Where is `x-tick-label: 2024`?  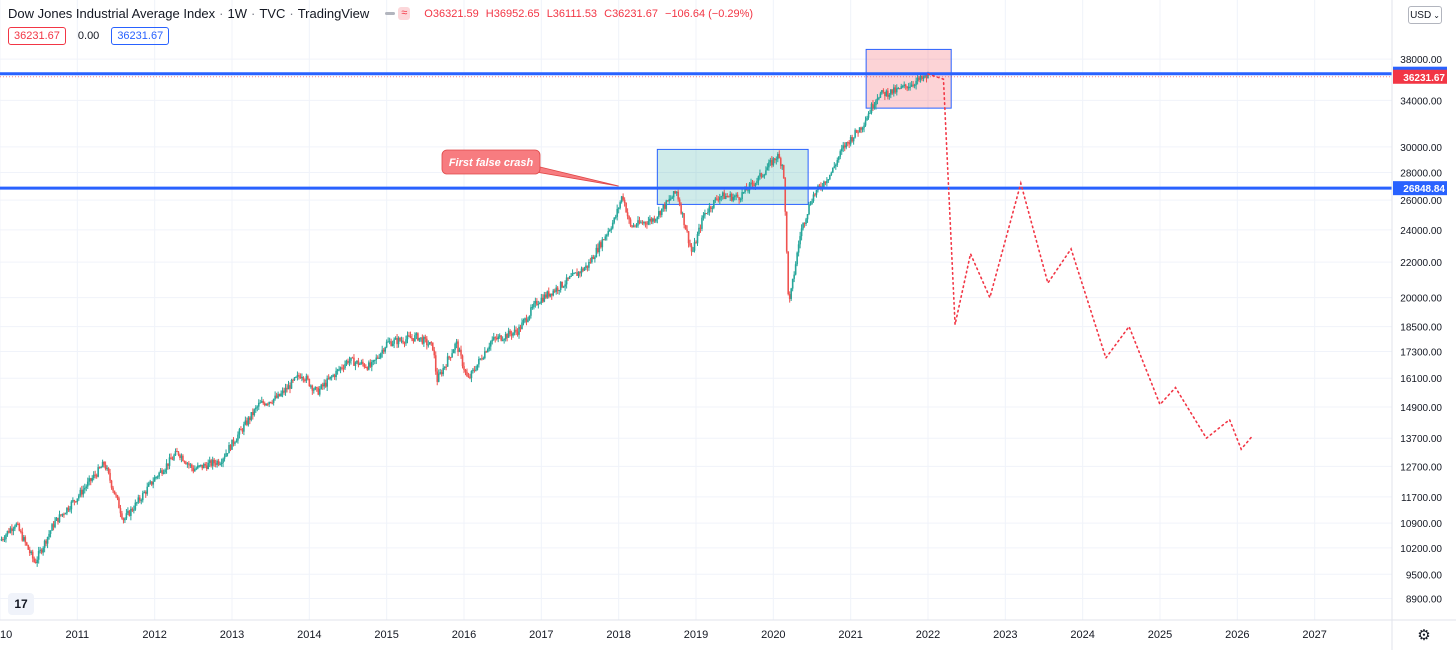 x-tick-label: 2024 is located at coordinates (1082, 635).